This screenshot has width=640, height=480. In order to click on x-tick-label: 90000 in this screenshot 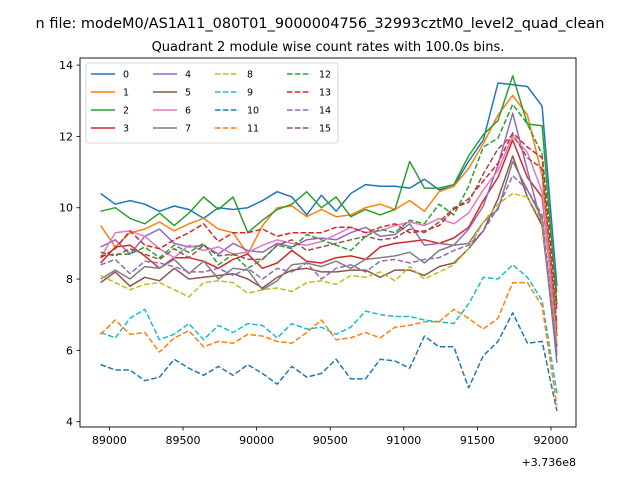, I will do `click(256, 440)`.